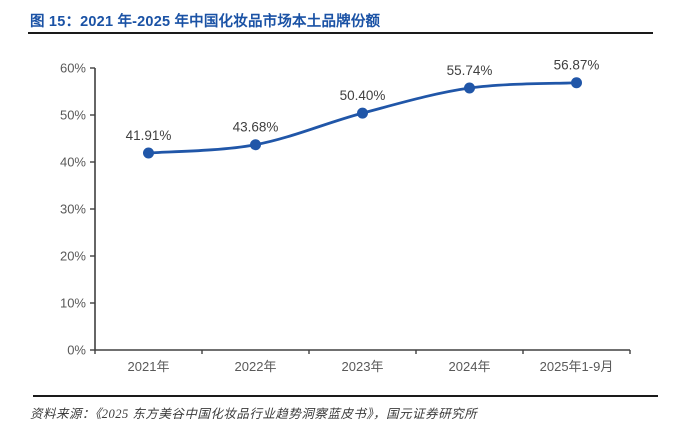  What do you see at coordinates (149, 135) in the screenshot?
I see `data-point-label: 41.91%` at bounding box center [149, 135].